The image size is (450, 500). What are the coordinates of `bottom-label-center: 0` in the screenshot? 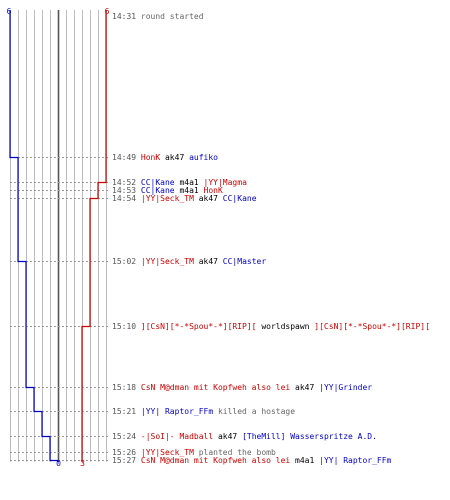 It's located at (58, 463).